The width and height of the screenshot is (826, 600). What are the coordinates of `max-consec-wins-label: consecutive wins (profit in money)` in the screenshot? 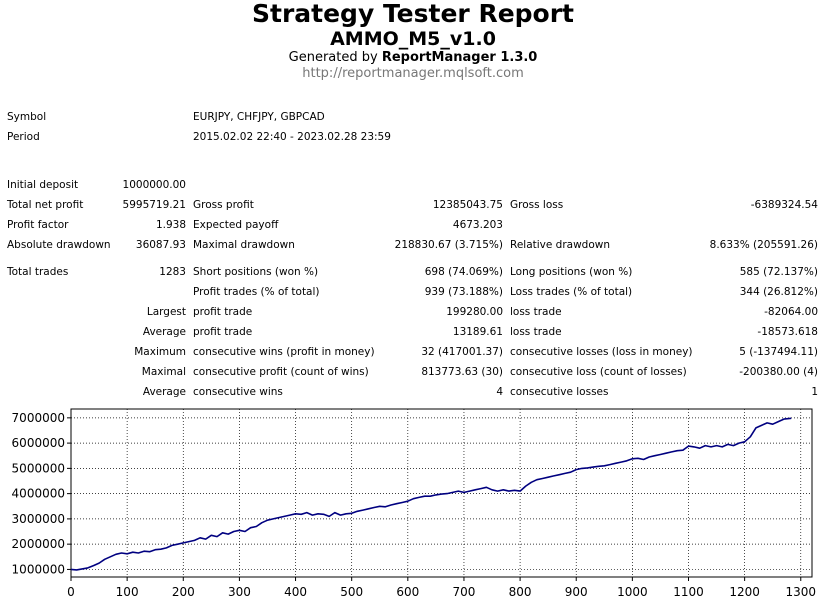 It's located at (284, 352).